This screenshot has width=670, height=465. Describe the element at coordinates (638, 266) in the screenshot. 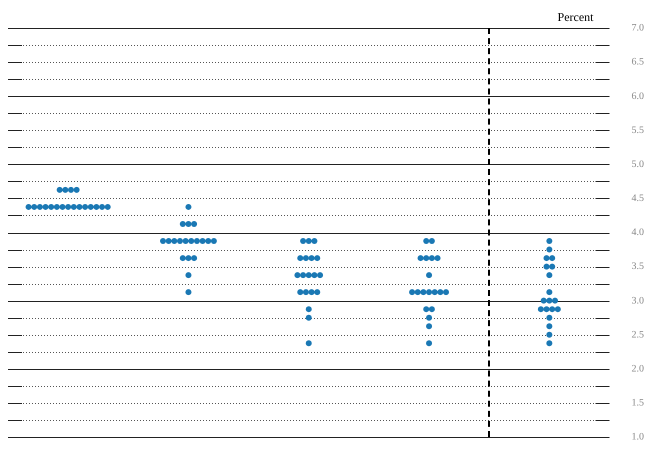

I see `y-tick-label: 3.5` at that location.